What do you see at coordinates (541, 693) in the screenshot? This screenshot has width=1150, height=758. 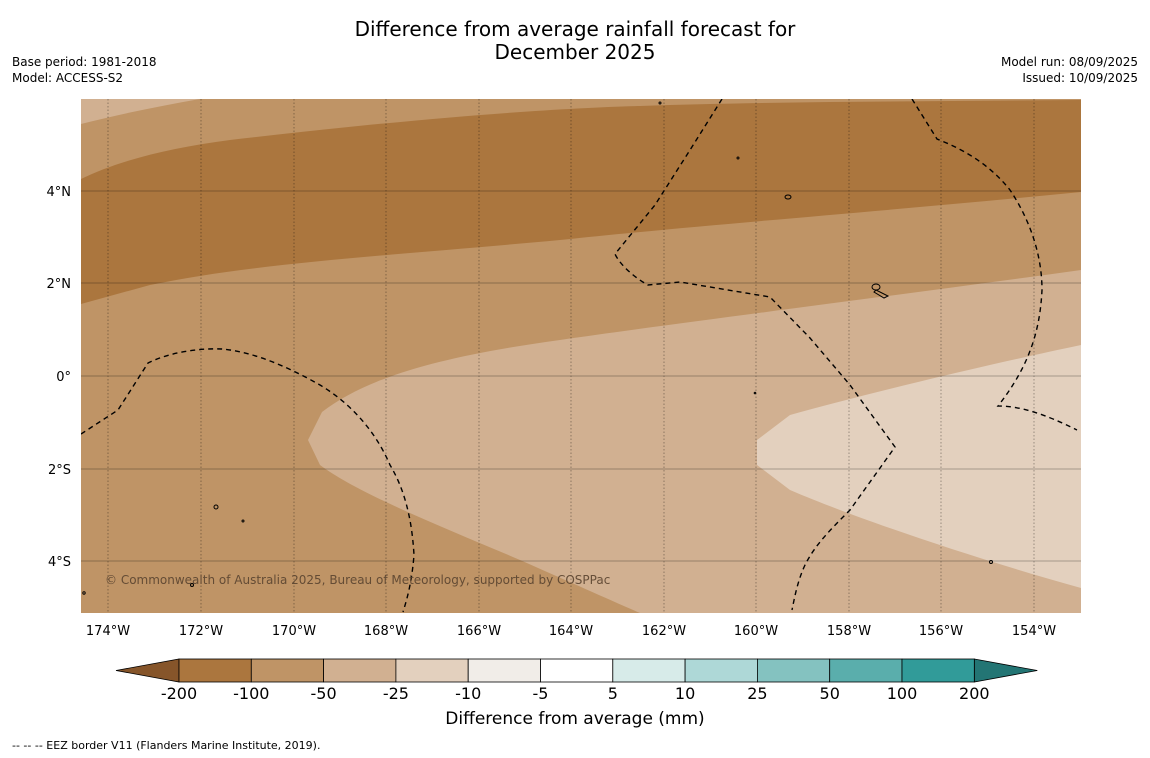 I see `colorbar-tick-label: -5` at bounding box center [541, 693].